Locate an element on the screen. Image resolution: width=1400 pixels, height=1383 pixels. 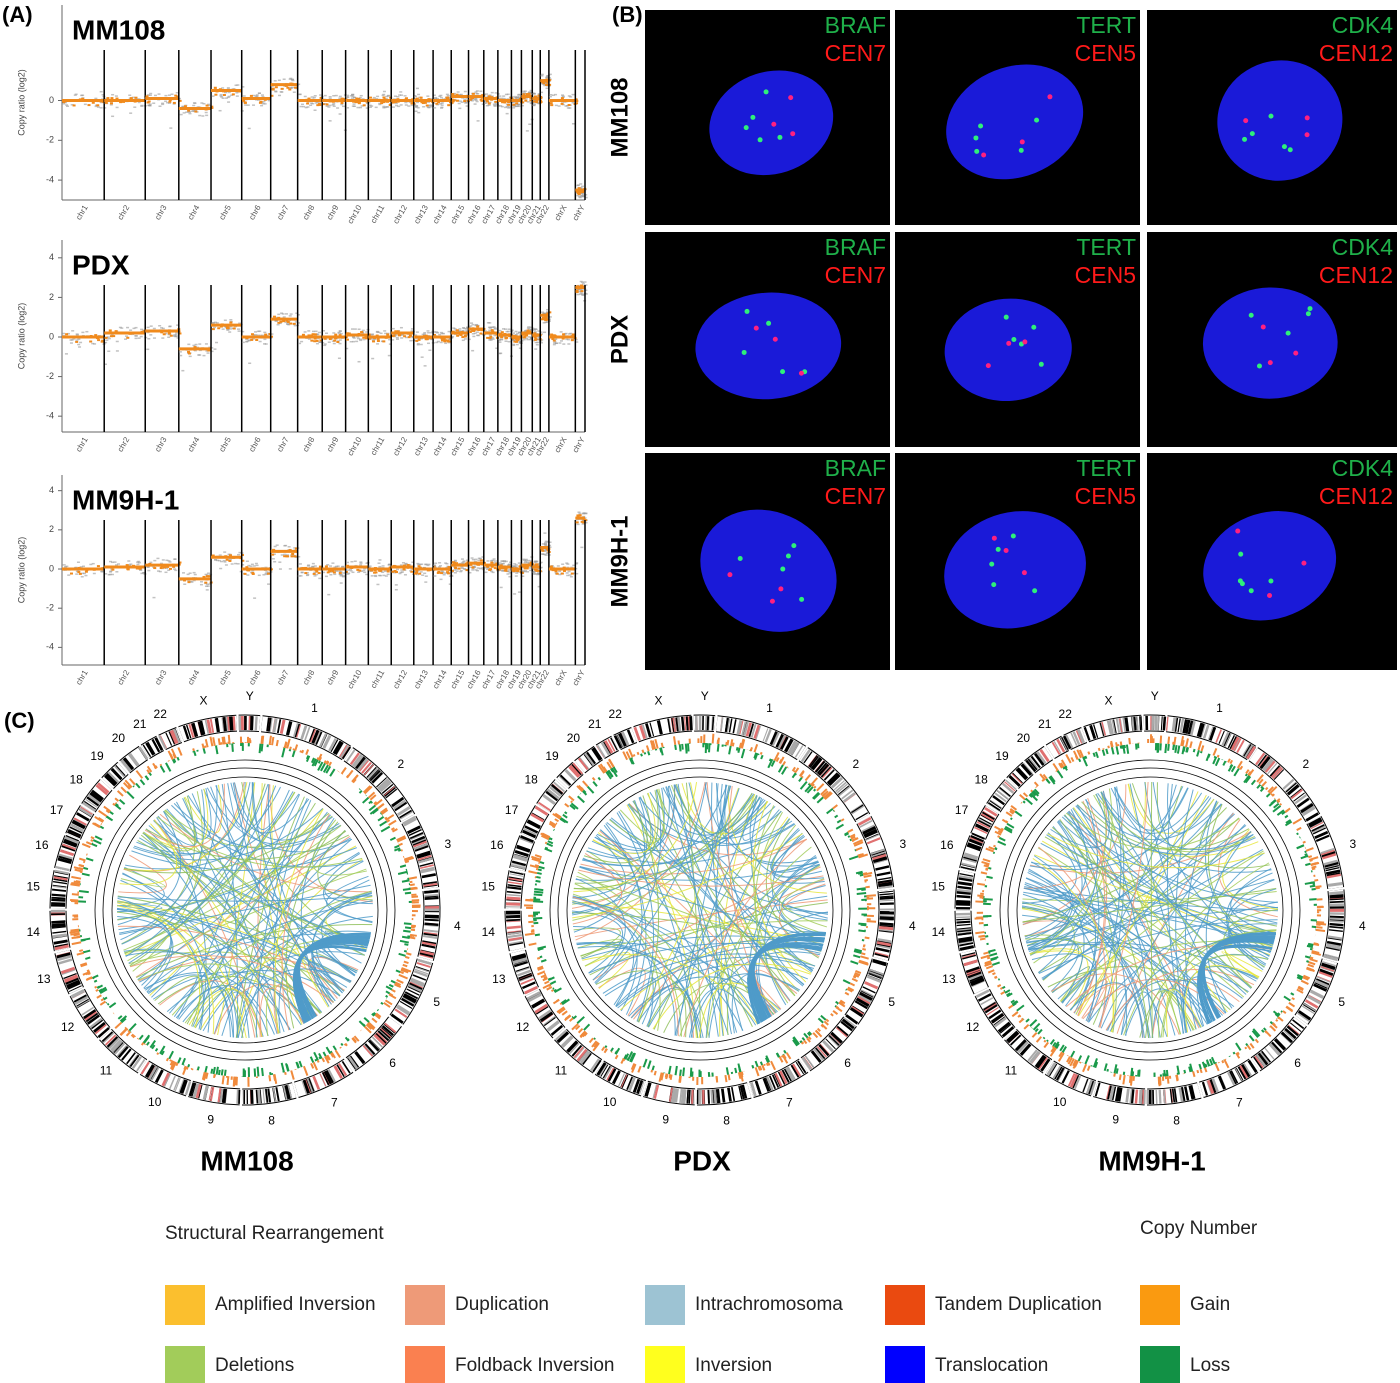
chrom-label: 22 is located at coordinates (161, 714).